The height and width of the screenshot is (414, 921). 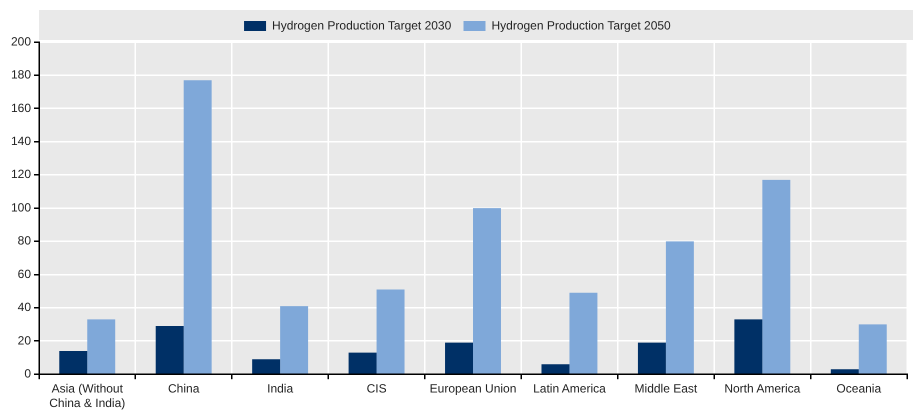 I want to click on legend-label: Hydrogen Production Target 2030, so click(x=362, y=25).